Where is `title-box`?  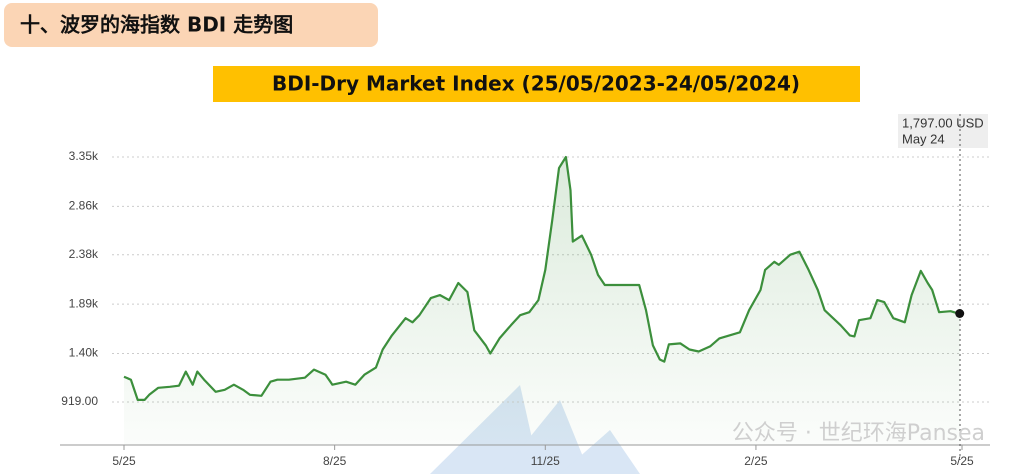
title-box is located at coordinates (536, 84).